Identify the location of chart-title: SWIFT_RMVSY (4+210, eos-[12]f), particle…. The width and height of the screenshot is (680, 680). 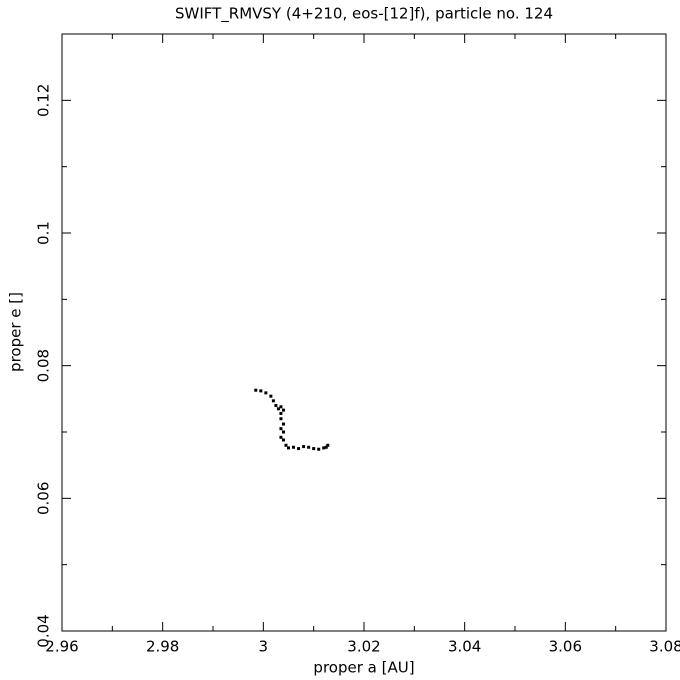
(364, 14).